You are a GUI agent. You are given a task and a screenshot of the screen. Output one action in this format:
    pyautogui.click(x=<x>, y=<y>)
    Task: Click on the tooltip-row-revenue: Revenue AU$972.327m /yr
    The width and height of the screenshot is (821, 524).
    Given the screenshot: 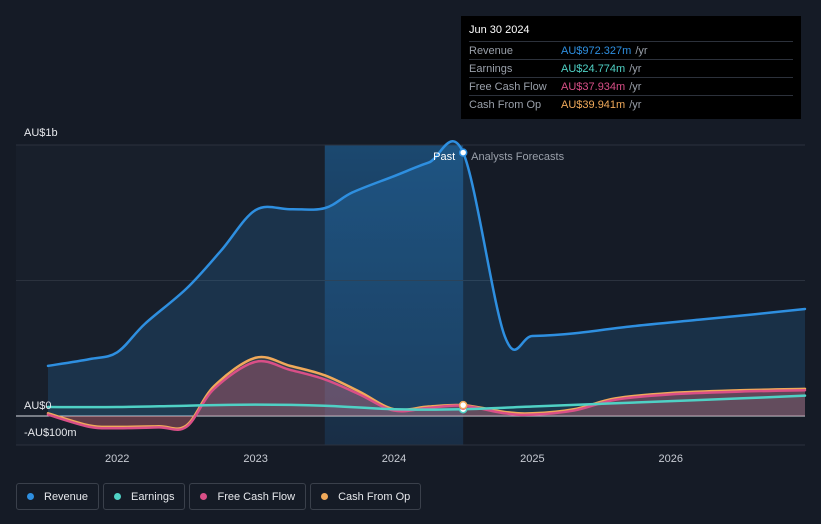 What is the action you would take?
    pyautogui.click(x=631, y=50)
    